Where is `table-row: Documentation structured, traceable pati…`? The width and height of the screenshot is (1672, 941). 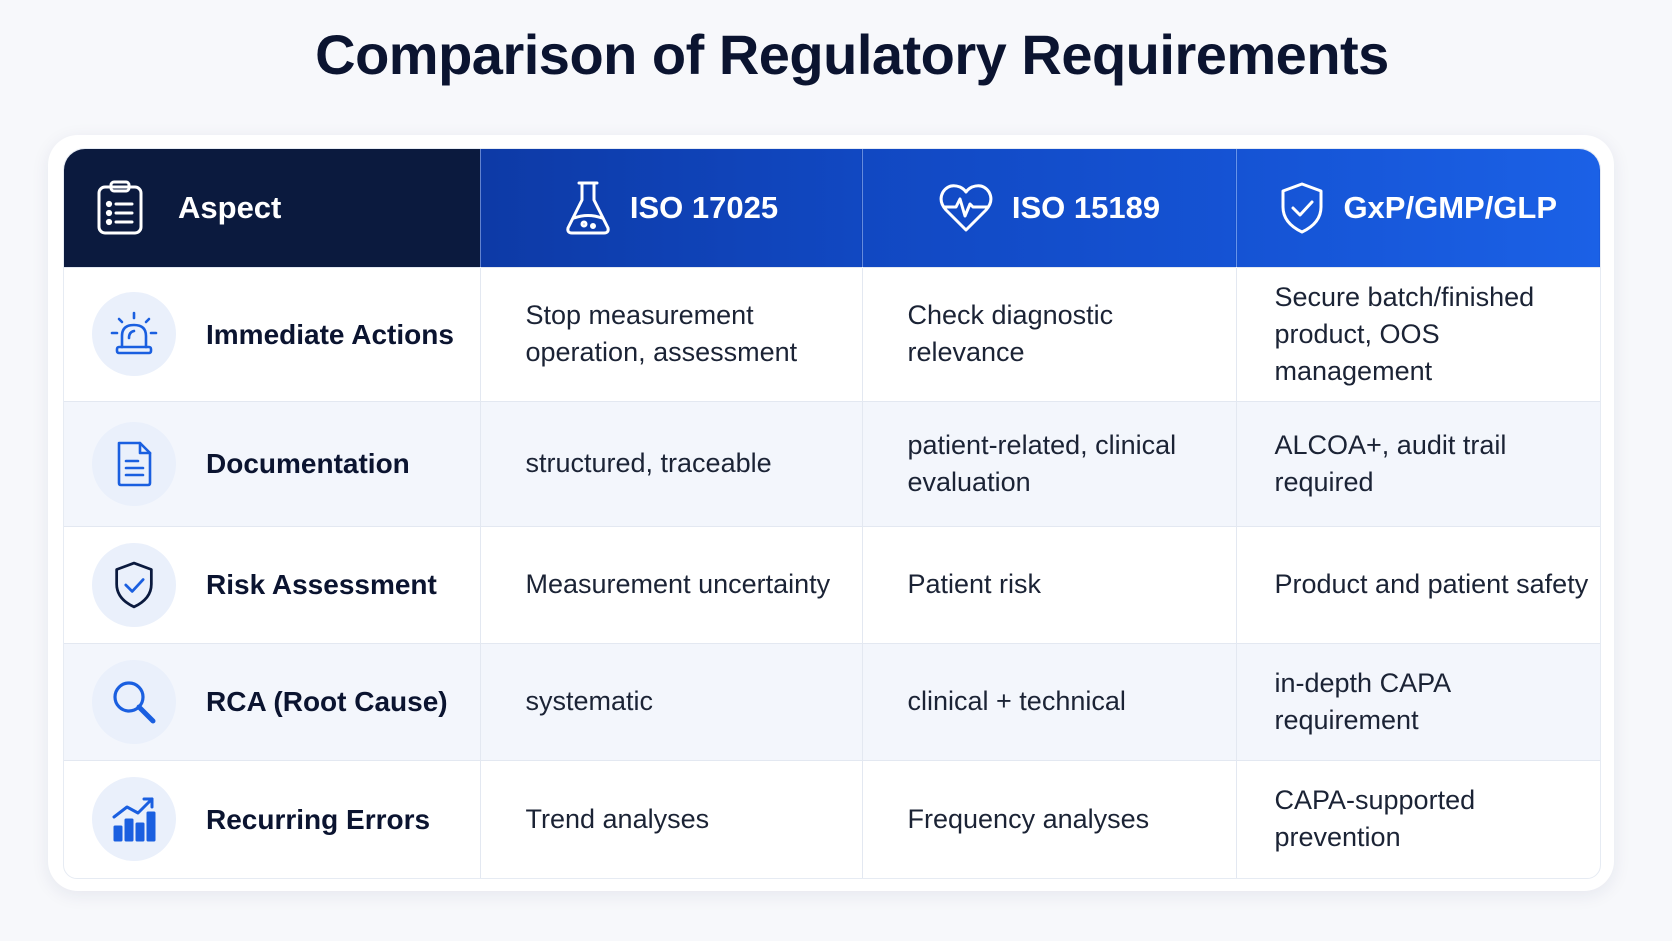 table-row: Documentation structured, traceable pati… is located at coordinates (832, 463).